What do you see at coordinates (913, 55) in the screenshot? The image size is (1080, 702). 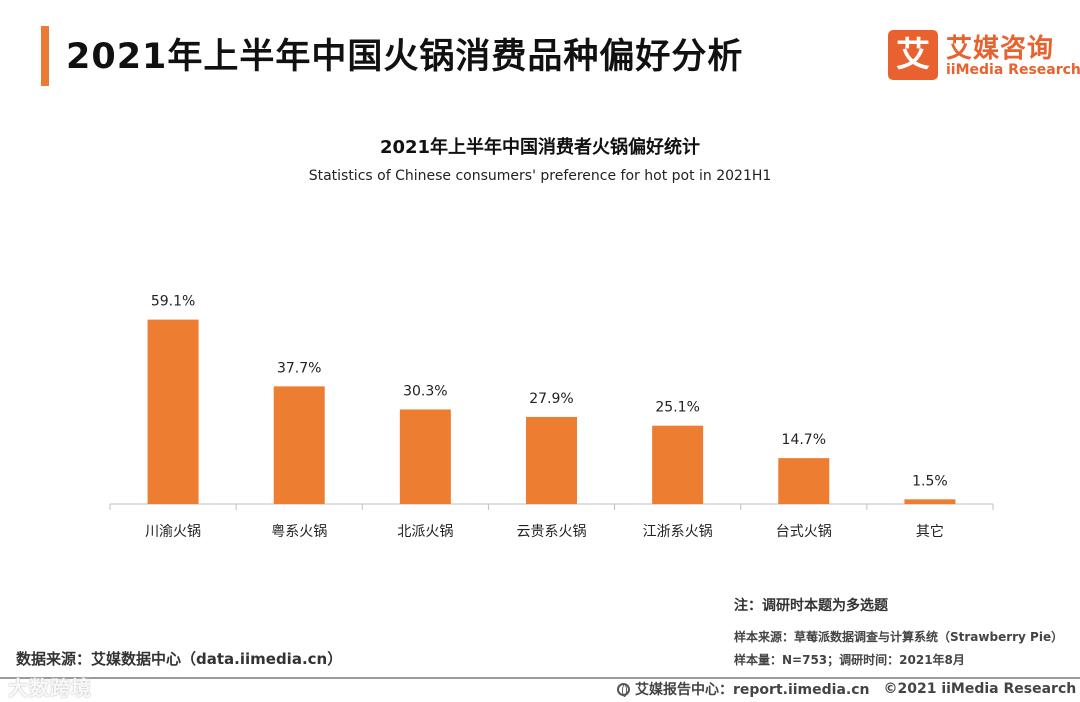 I see `logo-mark: 艾` at bounding box center [913, 55].